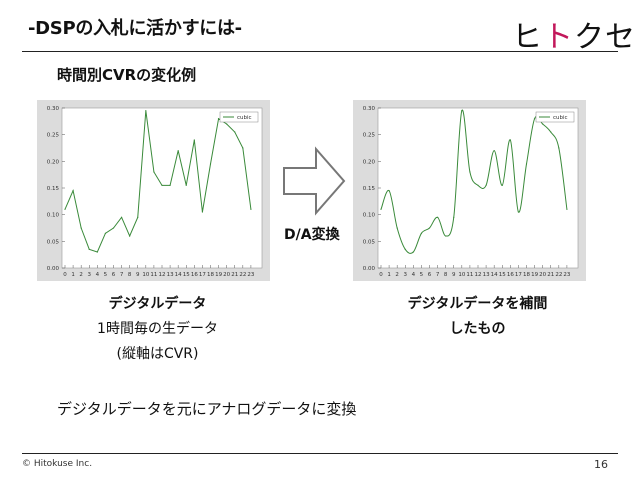  Describe the element at coordinates (601, 464) in the screenshot. I see `page-number: 16` at that location.